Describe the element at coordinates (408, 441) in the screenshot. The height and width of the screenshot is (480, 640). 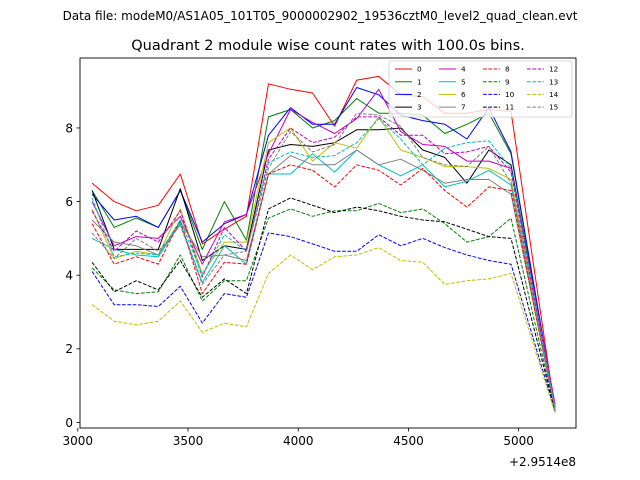
I see `x-tick-label: 4500` at that location.